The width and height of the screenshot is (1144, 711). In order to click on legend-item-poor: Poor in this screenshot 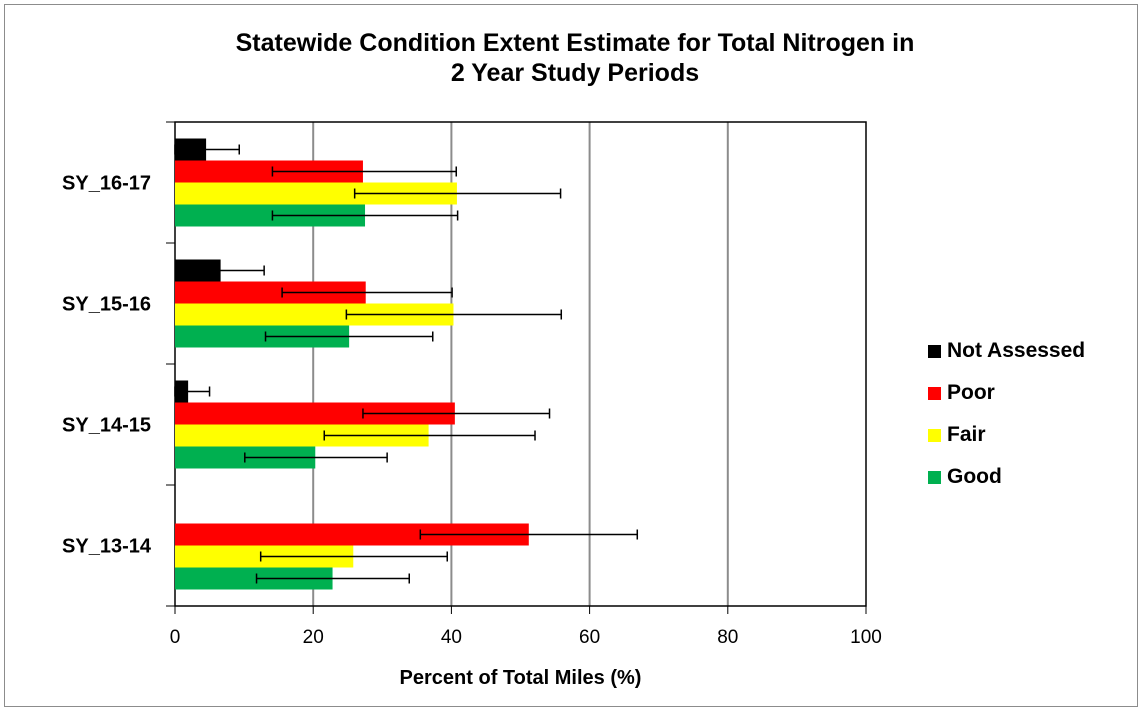, I will do `click(1006, 393)`.